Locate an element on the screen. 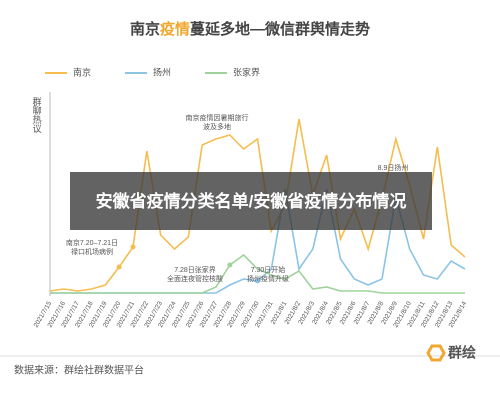 The height and width of the screenshot is (401, 500). annotation: 7.30日开始扬州疫情升级 is located at coordinates (268, 274).